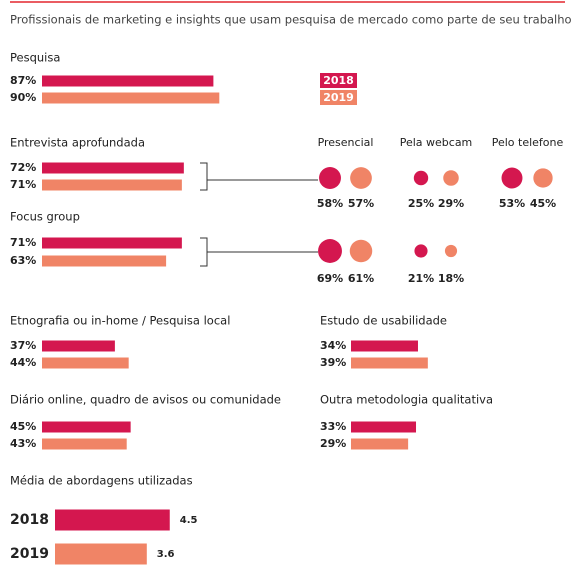 The height and width of the screenshot is (575, 575). I want to click on legend-label: 2018, so click(338, 80).